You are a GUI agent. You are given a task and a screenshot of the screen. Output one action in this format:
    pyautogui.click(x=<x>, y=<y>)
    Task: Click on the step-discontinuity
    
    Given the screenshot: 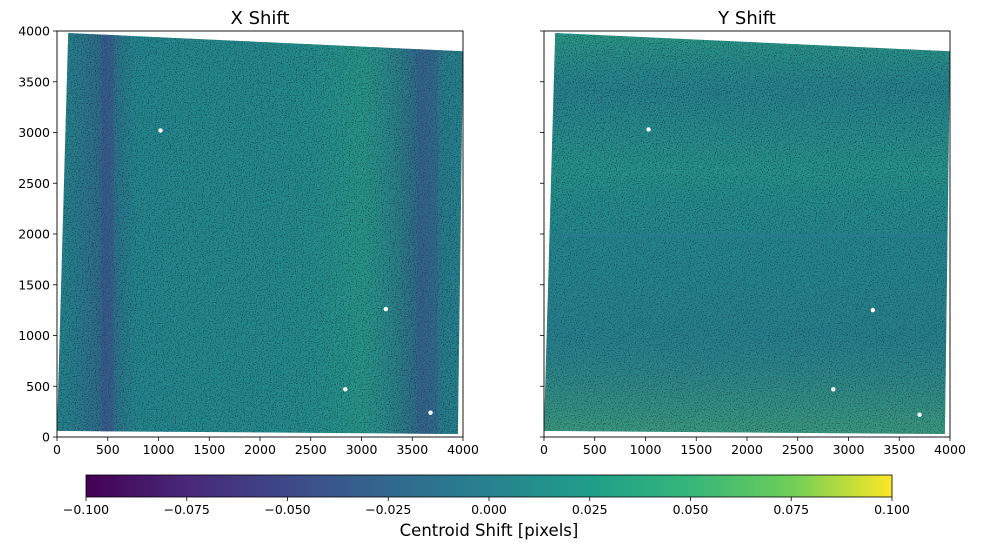 What is the action you would take?
    pyautogui.click(x=747, y=235)
    